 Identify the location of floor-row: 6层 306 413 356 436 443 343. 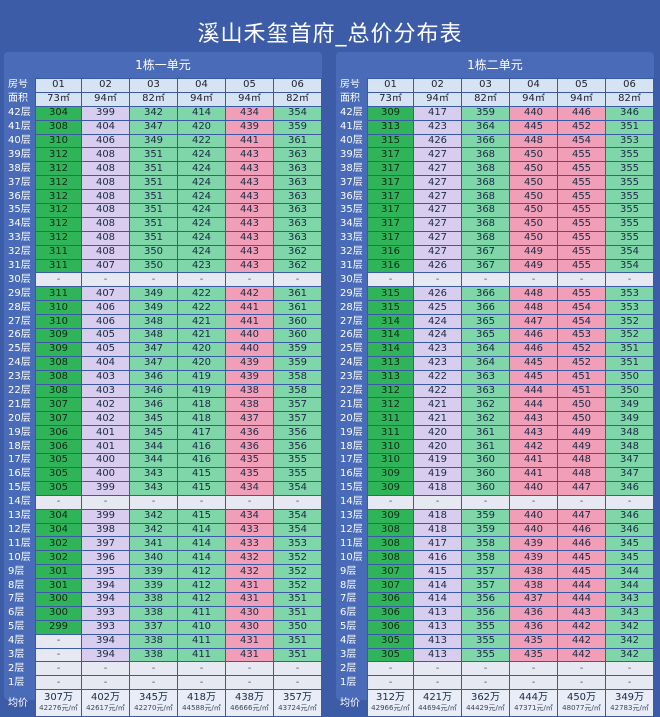
(496, 613).